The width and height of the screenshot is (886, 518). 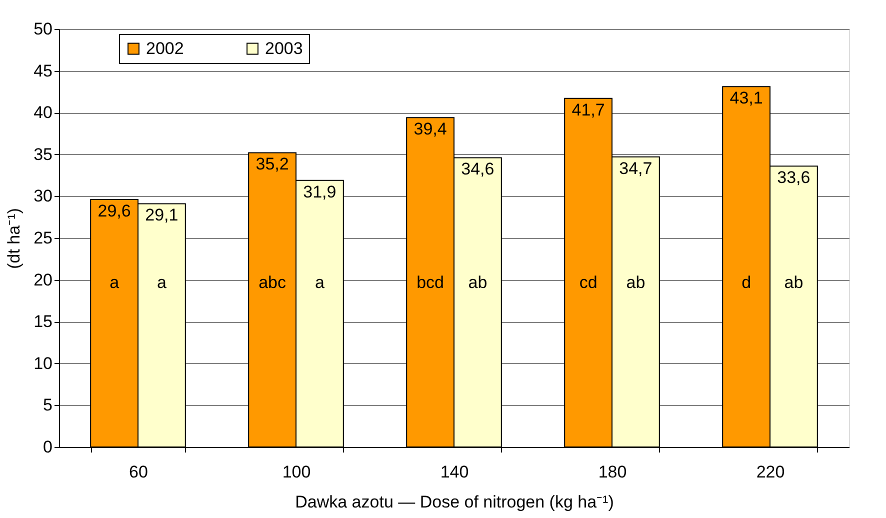 What do you see at coordinates (612, 472) in the screenshot?
I see `x-tick-label: 180` at bounding box center [612, 472].